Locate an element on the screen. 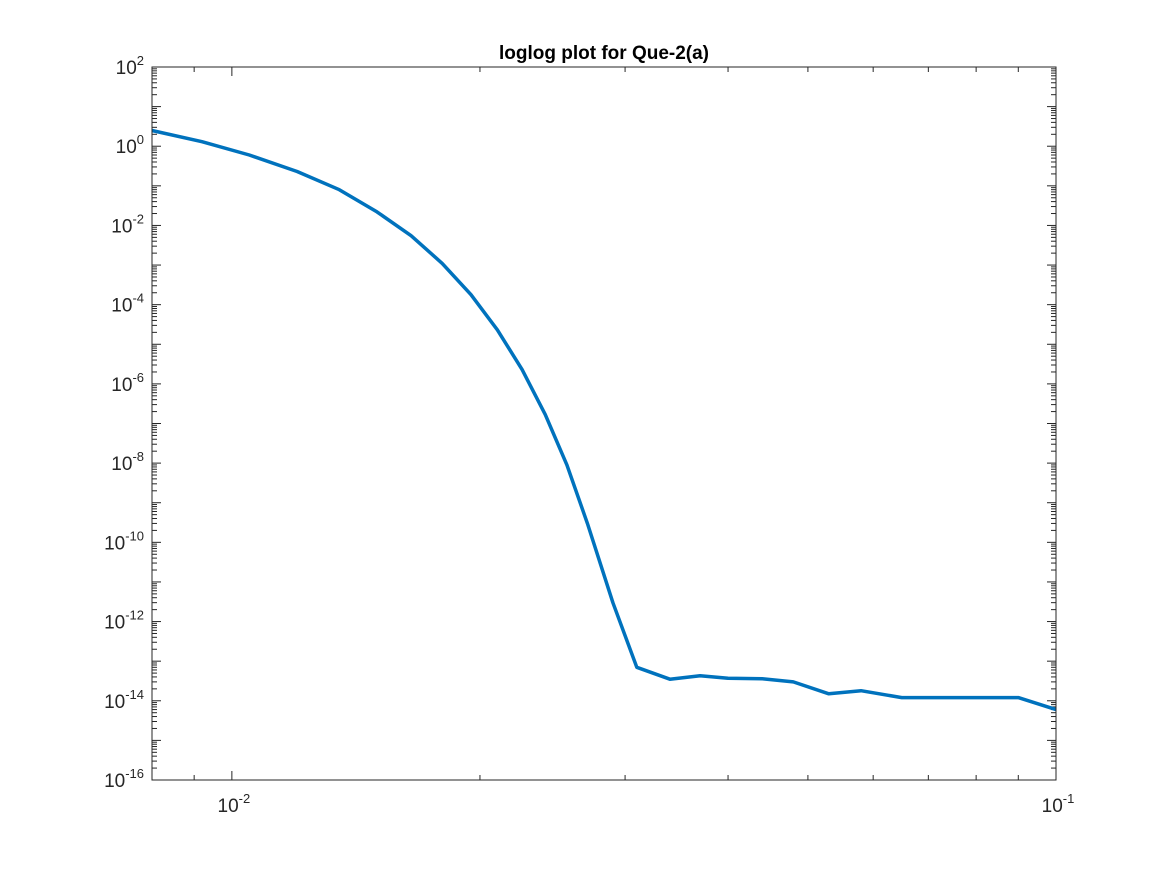 The height and width of the screenshot is (875, 1167). y-tick-label: 10⁻¹⁰ is located at coordinates (124, 541).